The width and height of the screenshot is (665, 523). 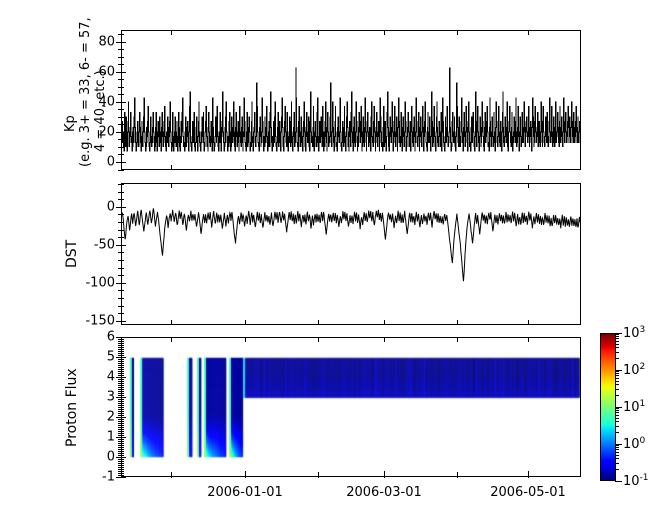 I want to click on ytick-label-80: 80, so click(x=106, y=42).